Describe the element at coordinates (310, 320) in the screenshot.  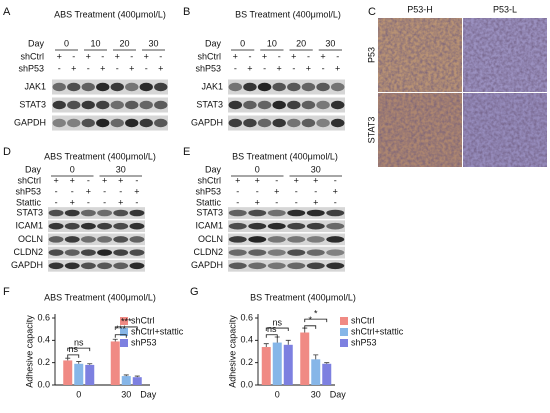
I see `significance-label: *` at that location.